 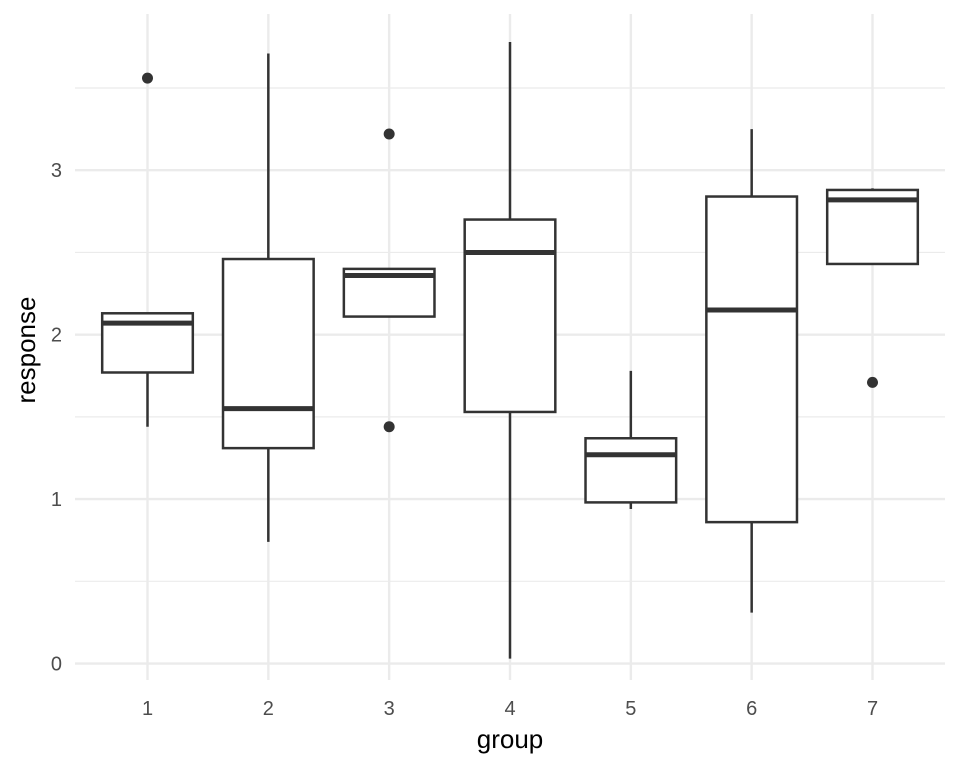 I want to click on x-axis-title: group, so click(x=510, y=739).